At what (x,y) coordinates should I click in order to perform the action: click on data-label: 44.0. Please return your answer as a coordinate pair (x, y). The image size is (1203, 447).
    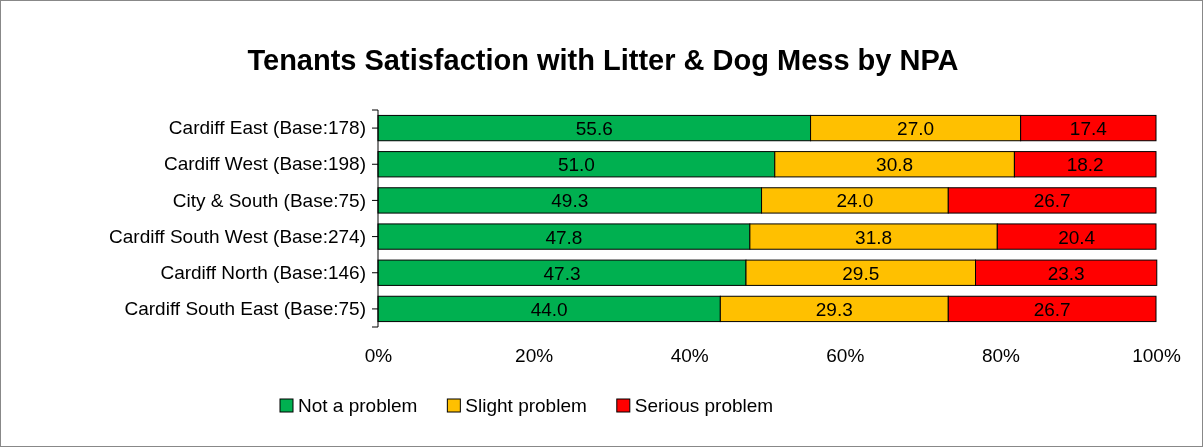
    Looking at the image, I should click on (549, 309).